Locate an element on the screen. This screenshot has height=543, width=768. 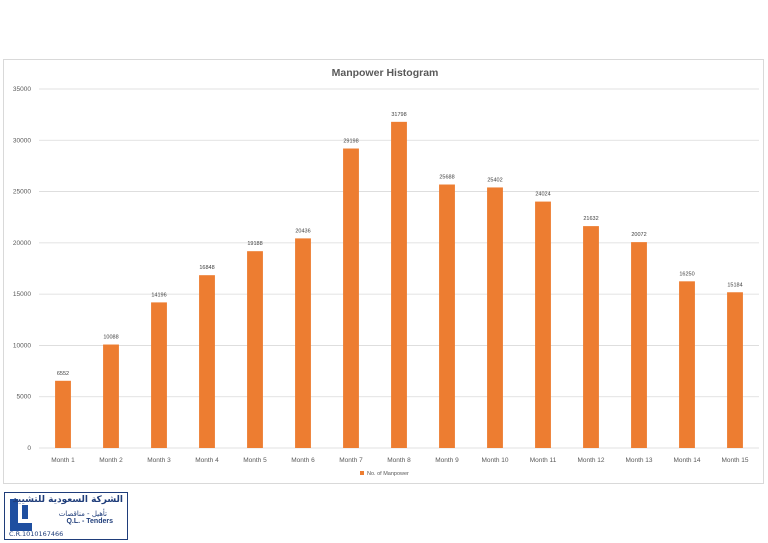
x-tick-label: Month 7 is located at coordinates (351, 460).